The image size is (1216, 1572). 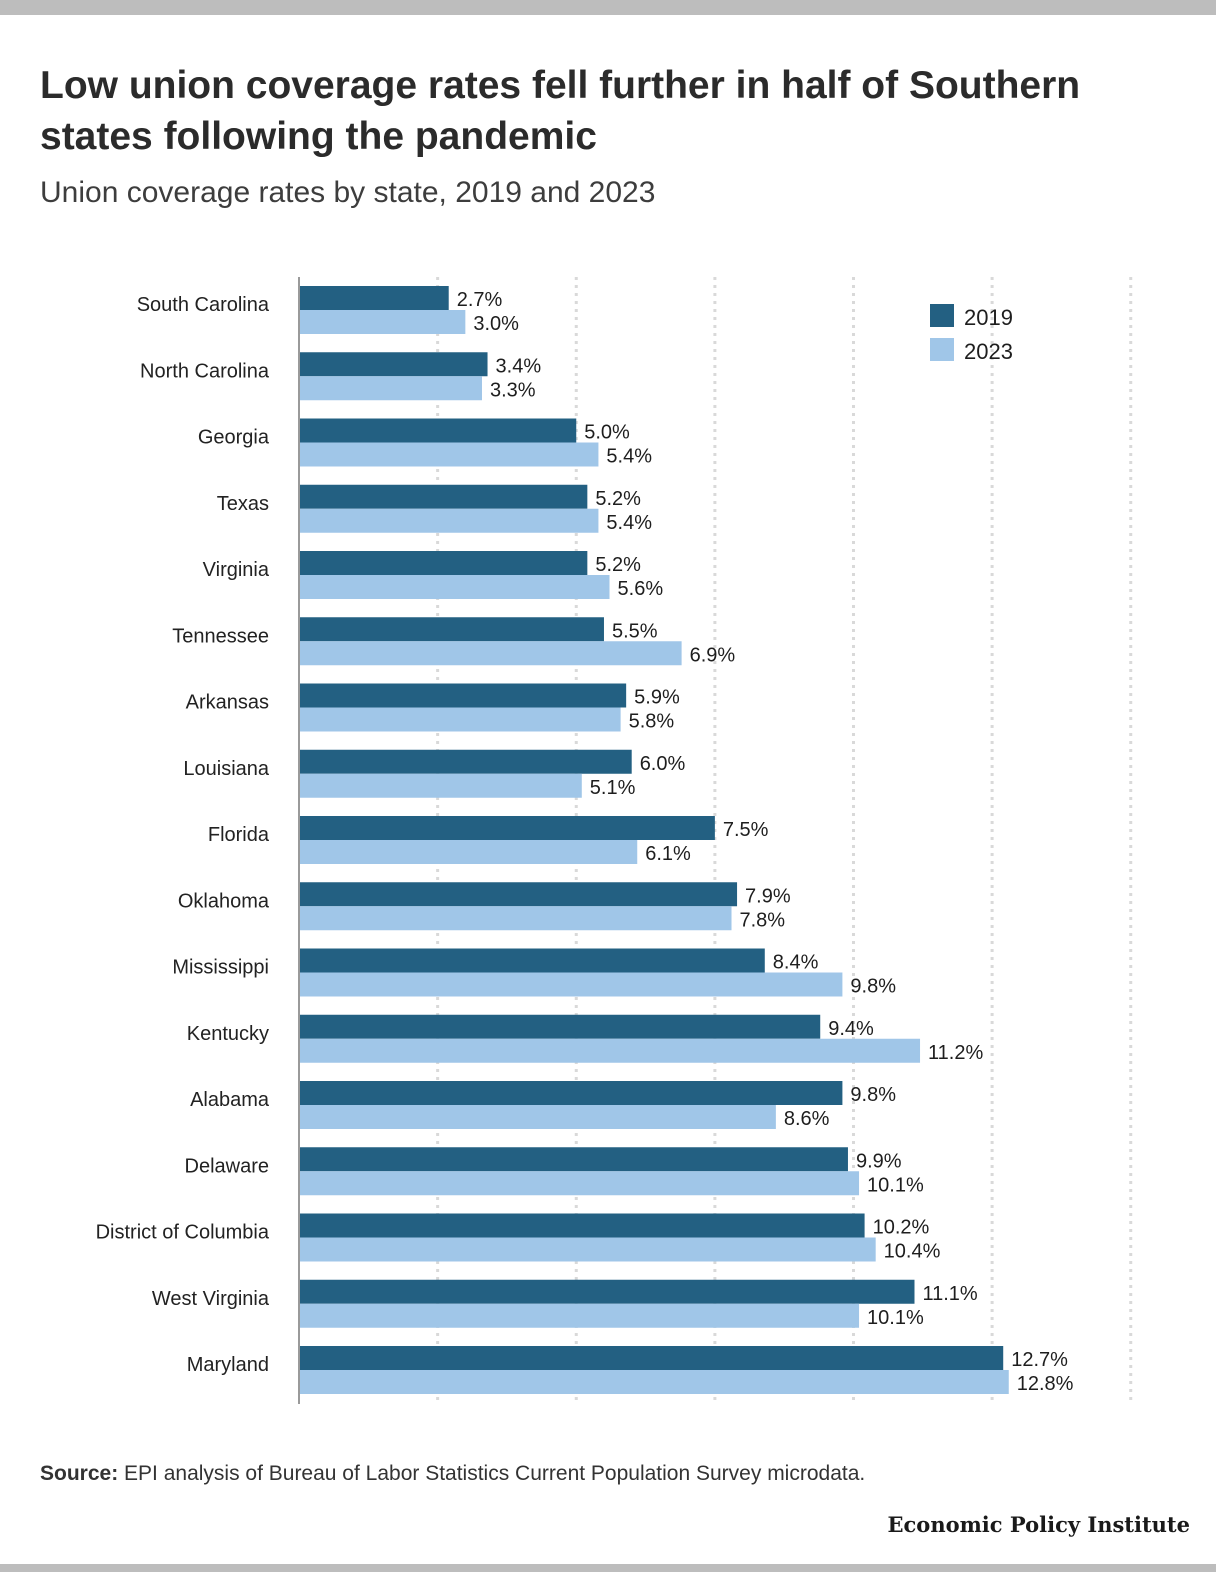 What do you see at coordinates (652, 722) in the screenshot?
I see `data-label-2023: 5.8%` at bounding box center [652, 722].